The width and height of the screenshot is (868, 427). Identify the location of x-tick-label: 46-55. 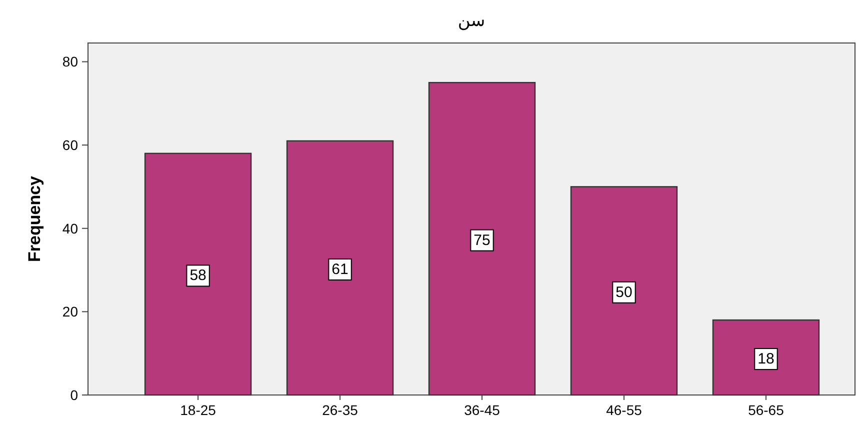
(624, 410).